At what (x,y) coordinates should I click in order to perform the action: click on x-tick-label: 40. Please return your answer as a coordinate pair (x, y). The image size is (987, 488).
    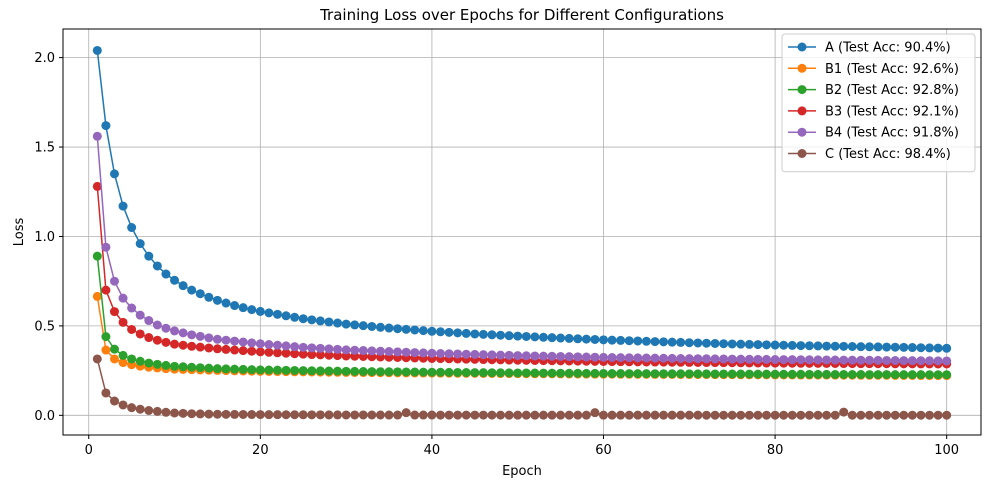
    Looking at the image, I should click on (432, 450).